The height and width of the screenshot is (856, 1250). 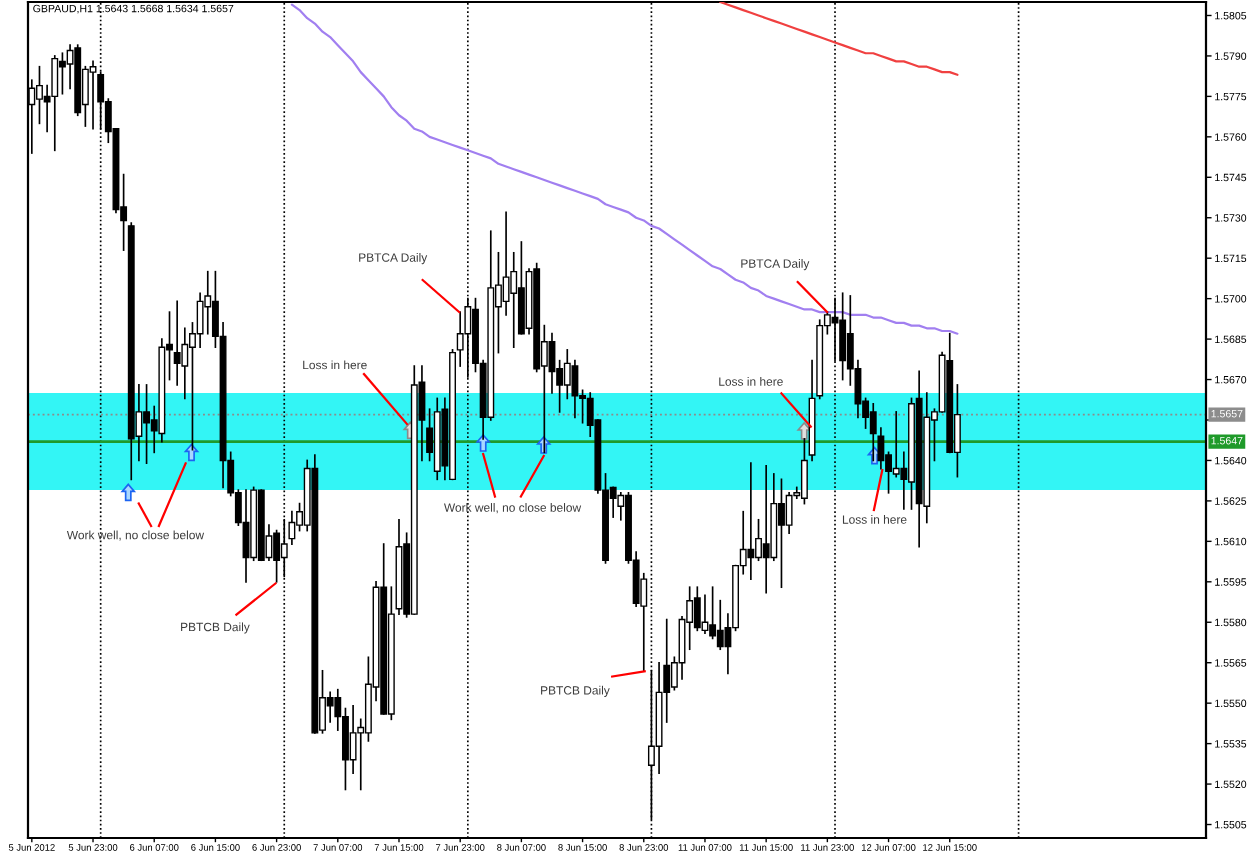 What do you see at coordinates (839, 39) in the screenshot?
I see `line-series` at bounding box center [839, 39].